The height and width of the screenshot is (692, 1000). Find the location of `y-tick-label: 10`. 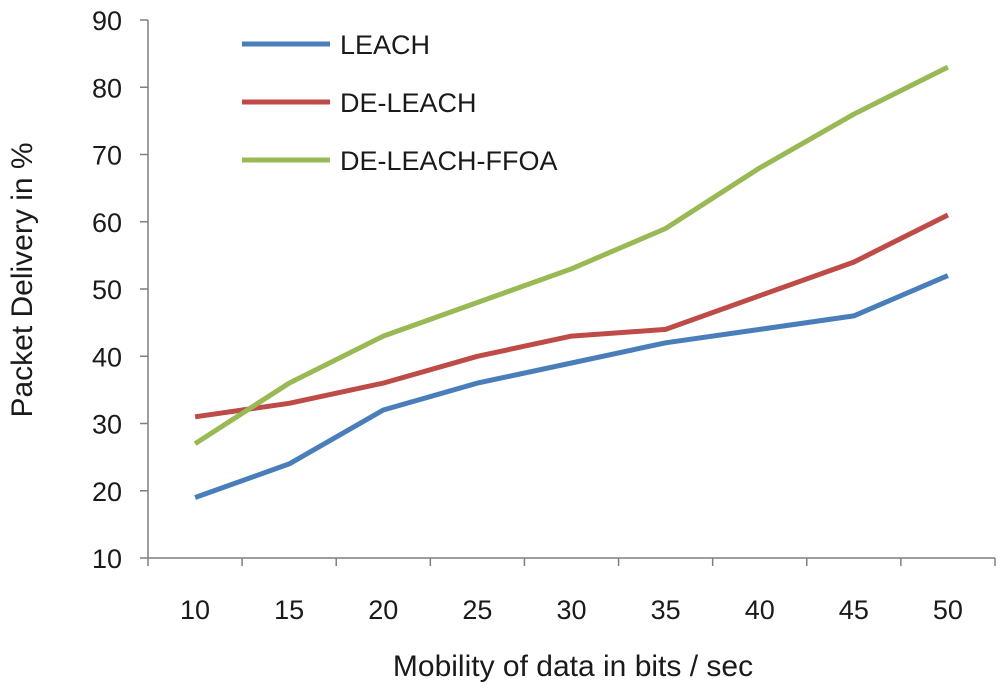

y-tick-label: 10 is located at coordinates (107, 559).